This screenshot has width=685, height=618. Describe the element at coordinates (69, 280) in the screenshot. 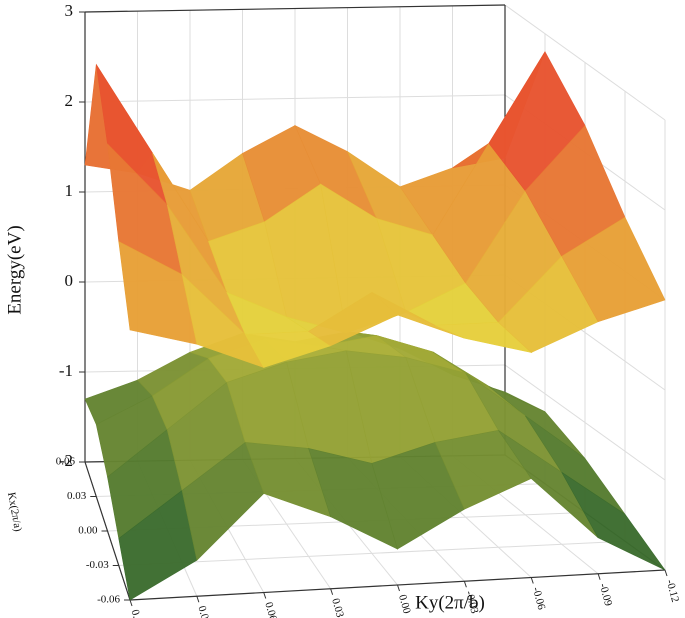

I see `z-tick-label: 0` at that location.